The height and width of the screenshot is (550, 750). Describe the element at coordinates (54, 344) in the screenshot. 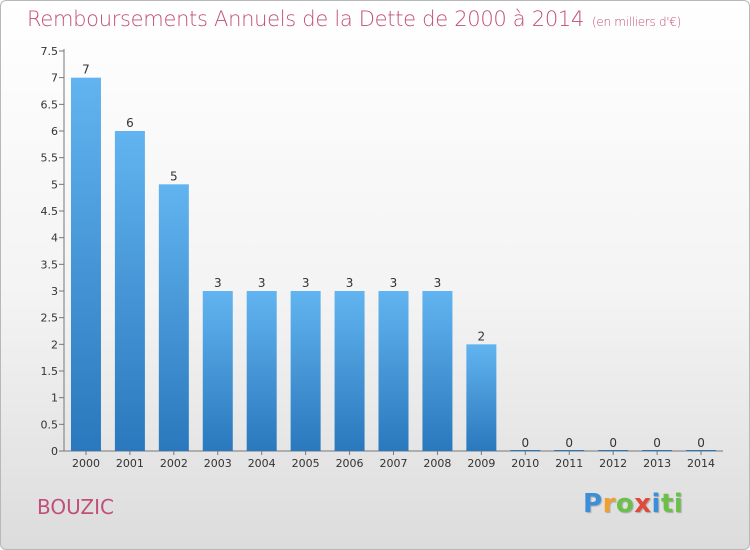

I see `y-tick-label: 2` at that location.